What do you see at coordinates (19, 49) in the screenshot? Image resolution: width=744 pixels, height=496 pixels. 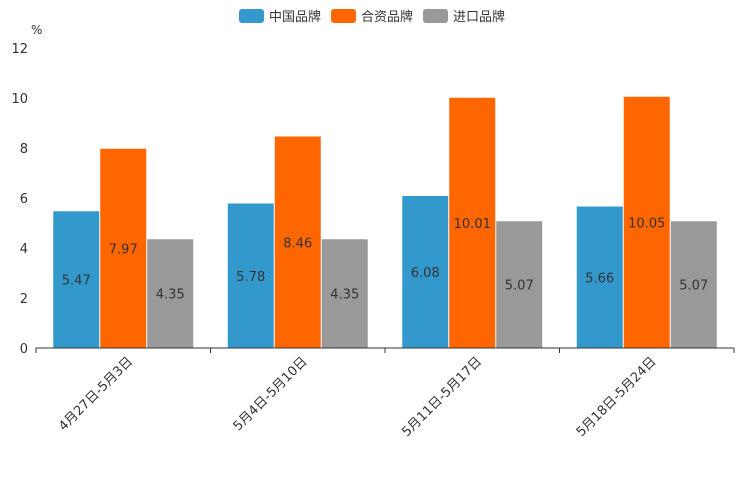 I see `y-tick-label: 12` at bounding box center [19, 49].